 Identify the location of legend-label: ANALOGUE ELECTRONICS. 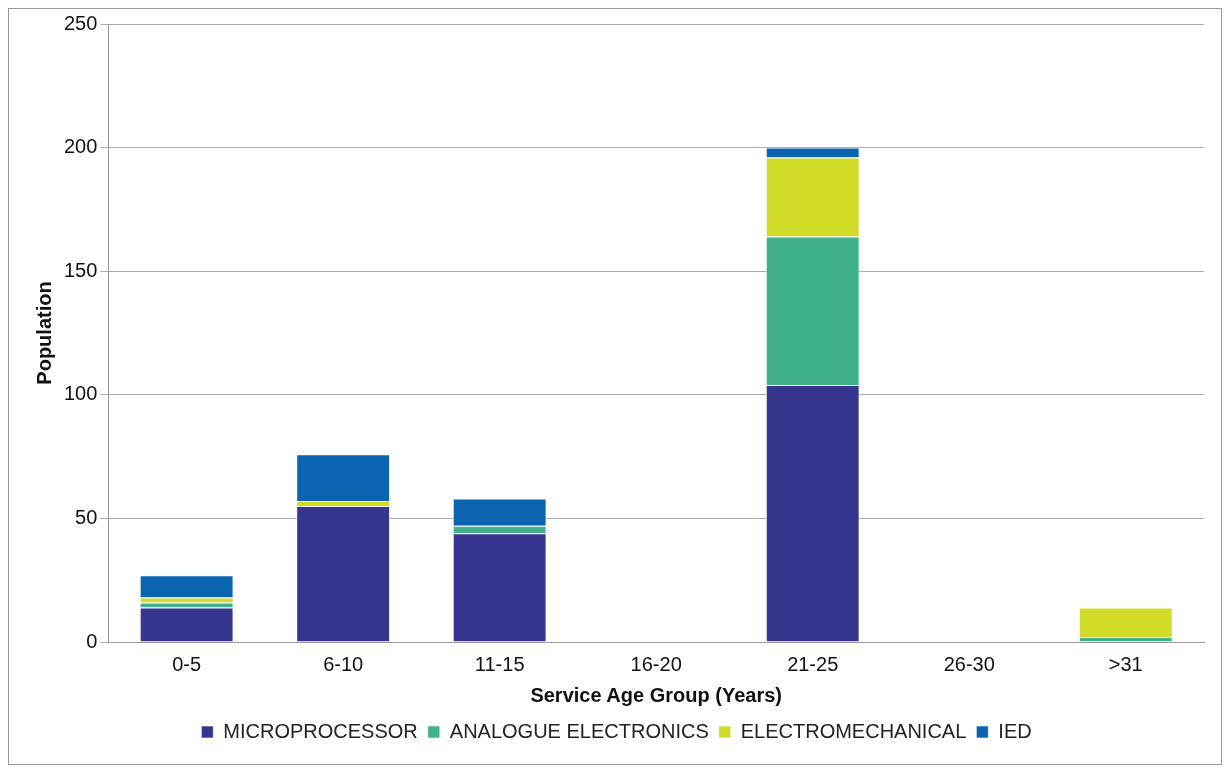
(579, 730).